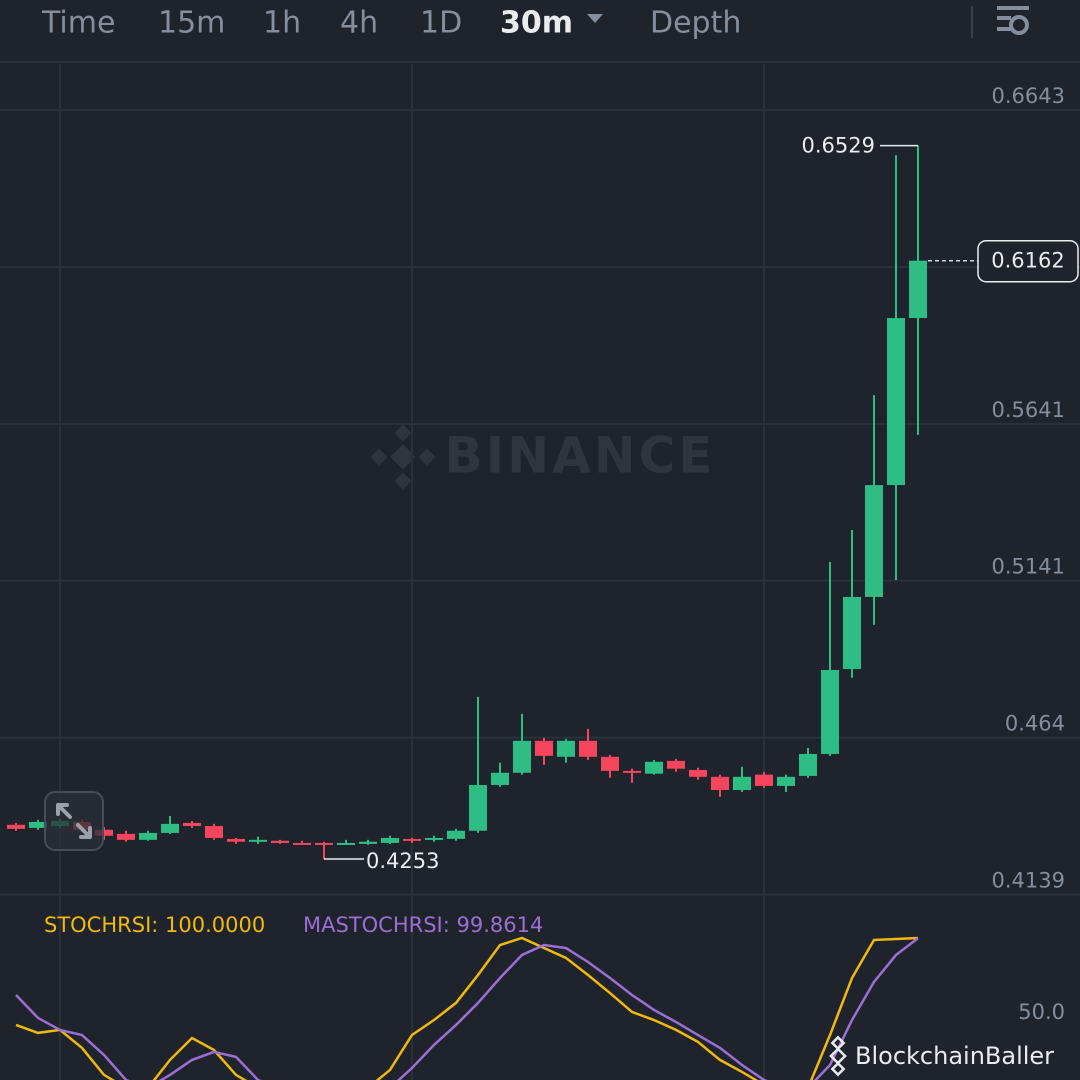 The height and width of the screenshot is (1080, 1080). What do you see at coordinates (282, 23) in the screenshot?
I see `tab: 1h` at bounding box center [282, 23].